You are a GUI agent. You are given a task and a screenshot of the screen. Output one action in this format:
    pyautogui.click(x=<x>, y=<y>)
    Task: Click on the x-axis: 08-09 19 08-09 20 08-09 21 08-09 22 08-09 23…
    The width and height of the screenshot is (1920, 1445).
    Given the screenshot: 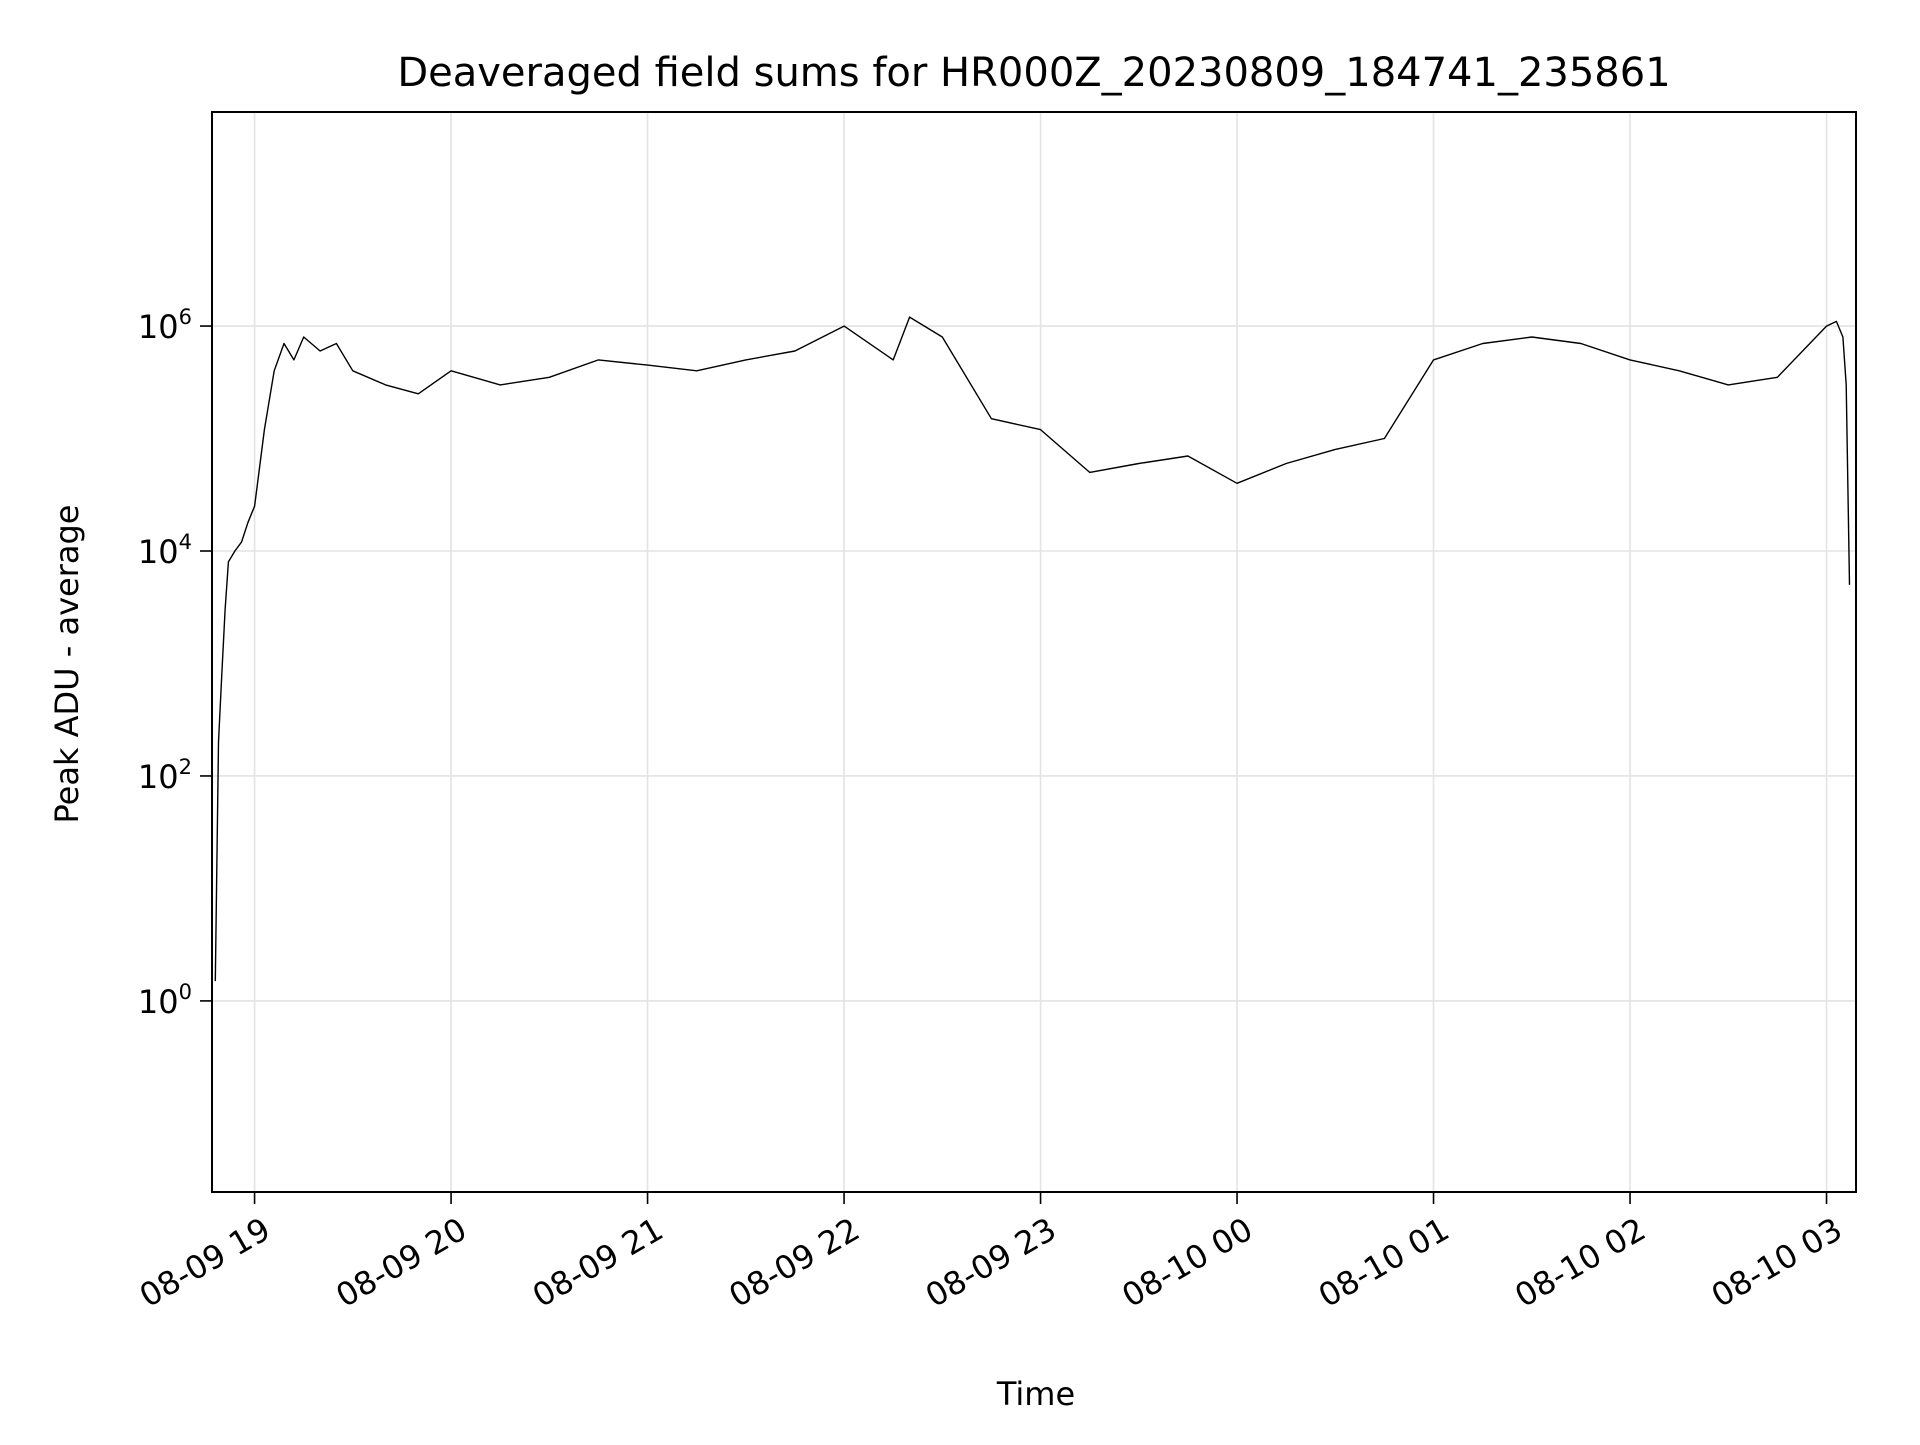 What is the action you would take?
    pyautogui.click(x=991, y=1253)
    